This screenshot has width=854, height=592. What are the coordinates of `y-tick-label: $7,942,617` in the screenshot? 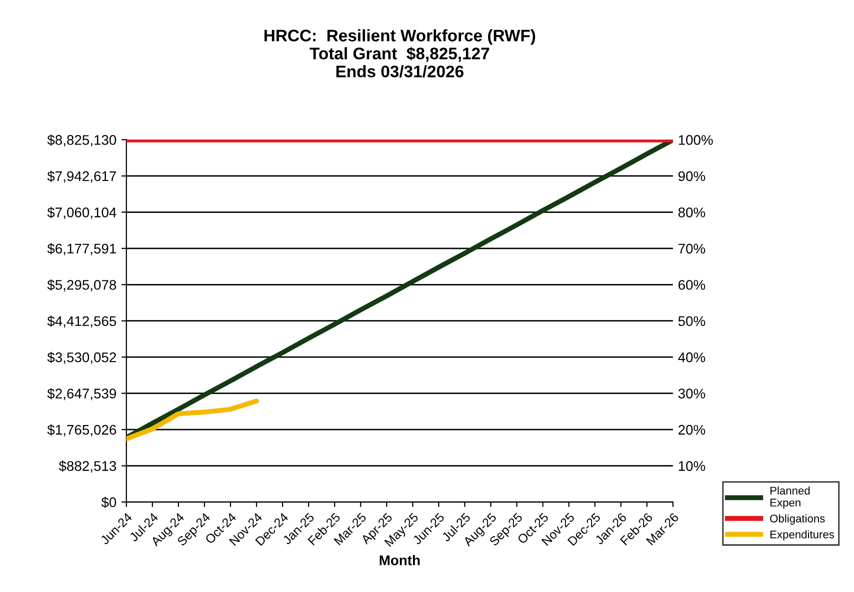 It's located at (81, 176).